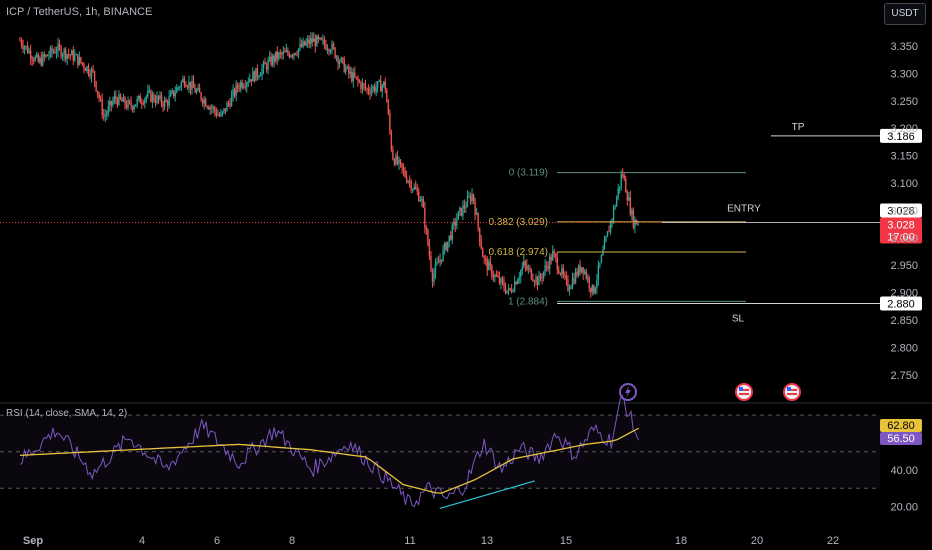 The image size is (932, 550). Describe the element at coordinates (904, 184) in the screenshot. I see `price-tick-label: 3.100` at that location.